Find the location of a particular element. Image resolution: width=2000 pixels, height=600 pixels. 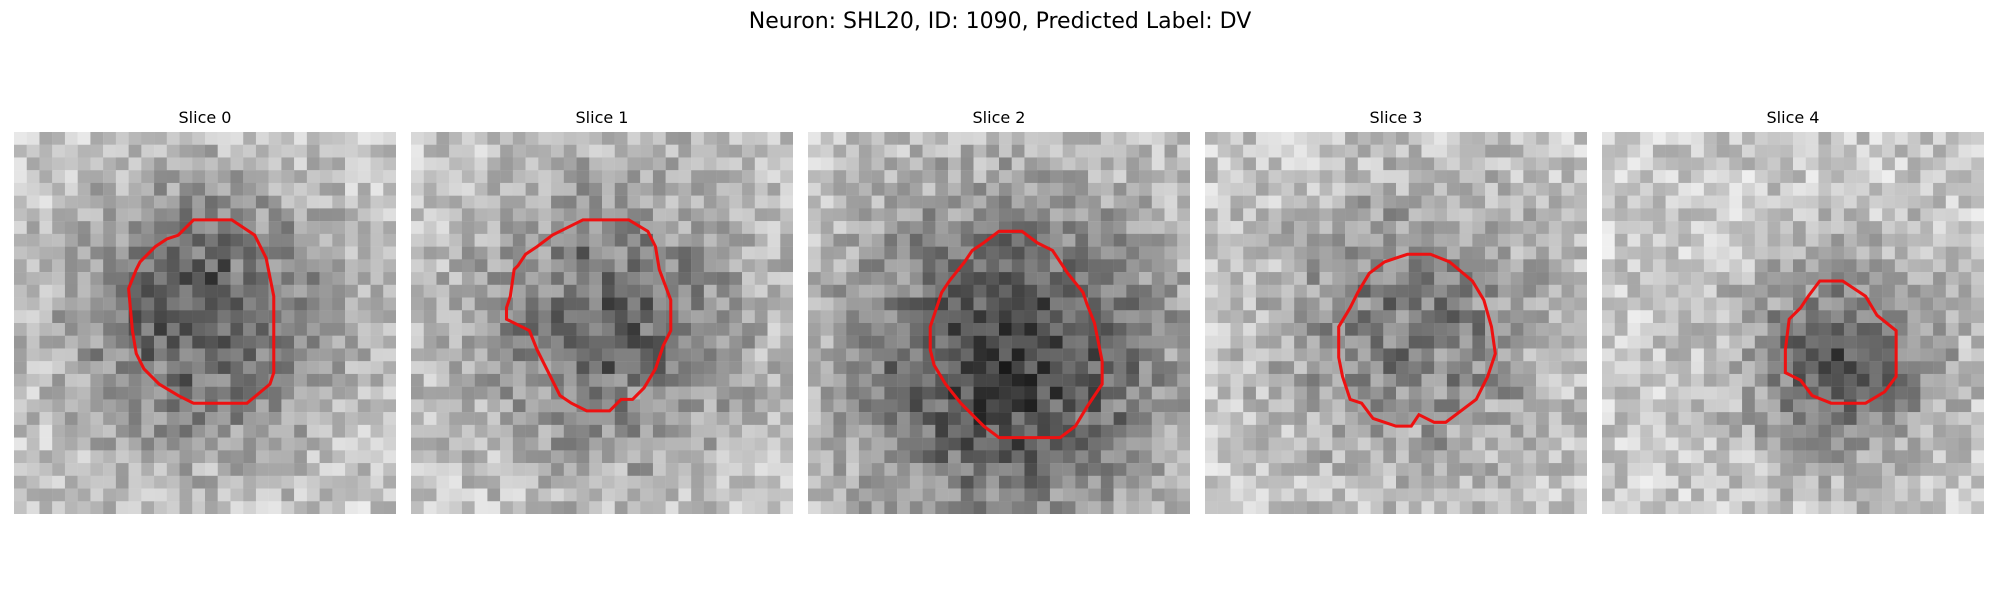

slice-panel-0: Slice 0 is located at coordinates (205, 311).